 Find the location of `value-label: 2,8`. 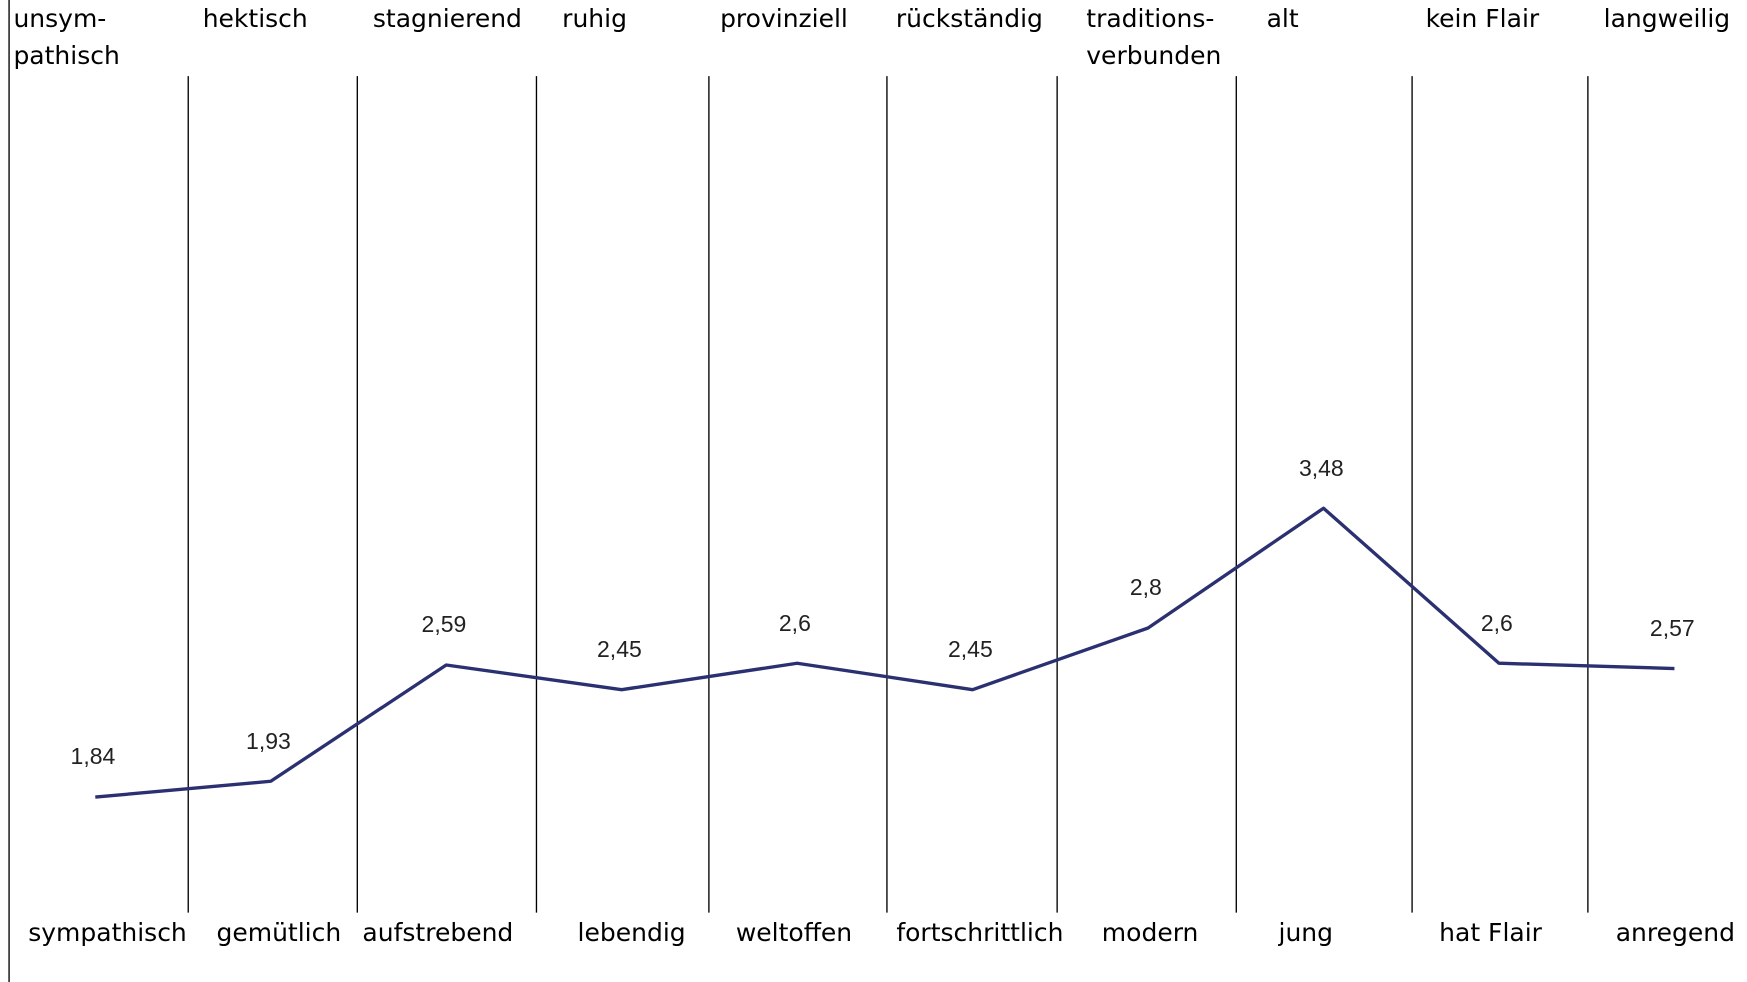

value-label: 2,8 is located at coordinates (1145, 587).